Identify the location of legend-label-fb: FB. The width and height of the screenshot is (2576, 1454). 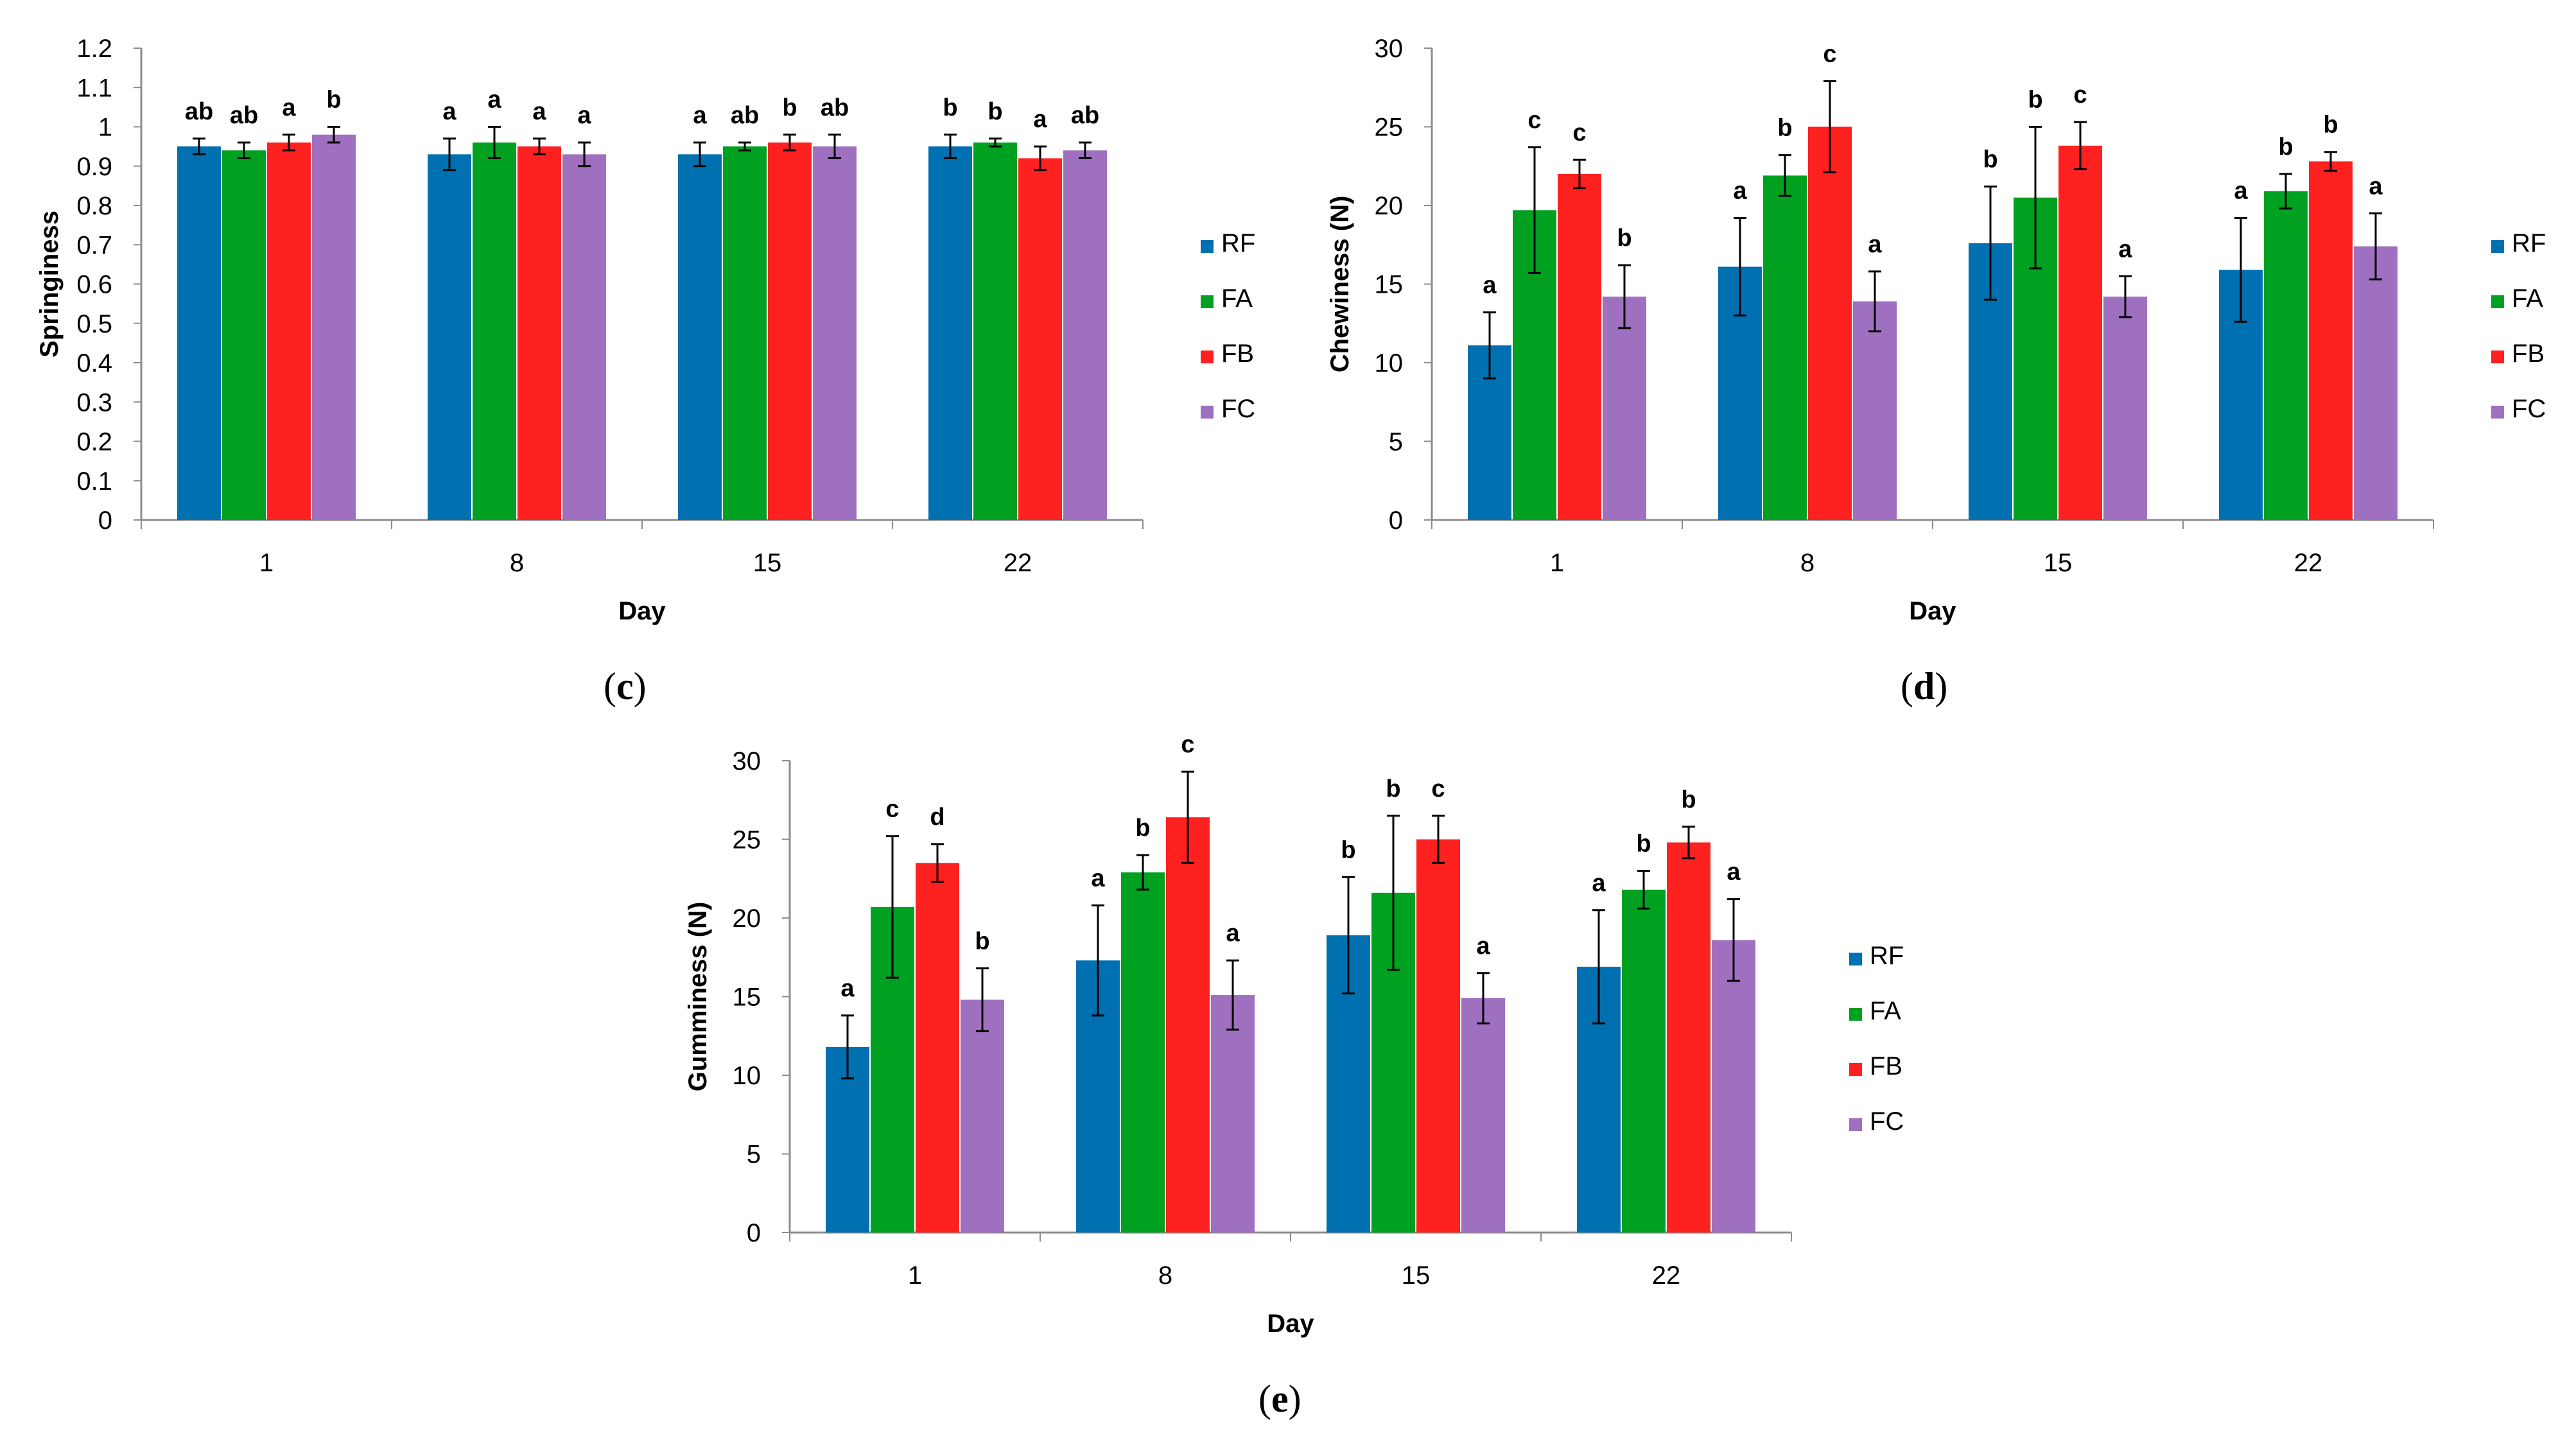
(2528, 354).